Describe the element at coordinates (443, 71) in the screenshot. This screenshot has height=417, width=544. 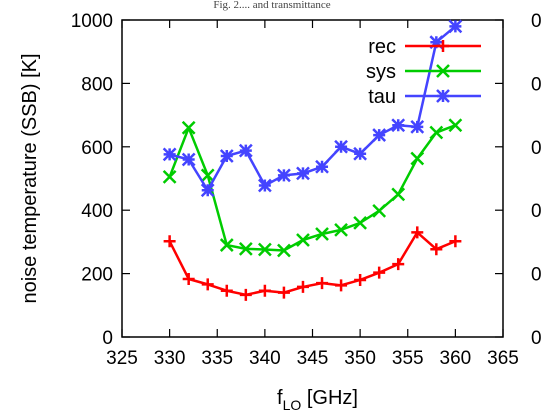
I see `legend-marker-sys` at that location.